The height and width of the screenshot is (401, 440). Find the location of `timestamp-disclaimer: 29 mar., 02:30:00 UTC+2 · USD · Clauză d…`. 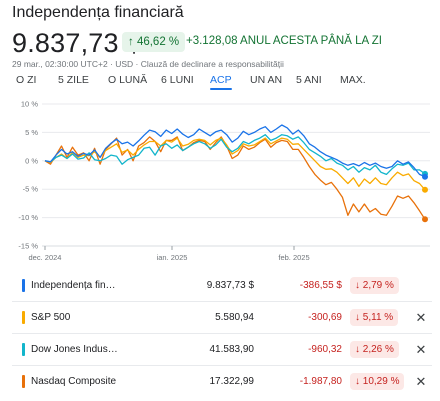

timestamp-disclaimer: 29 mar., 02:30:00 UTC+2 · USD · Clauză d… is located at coordinates (148, 64).